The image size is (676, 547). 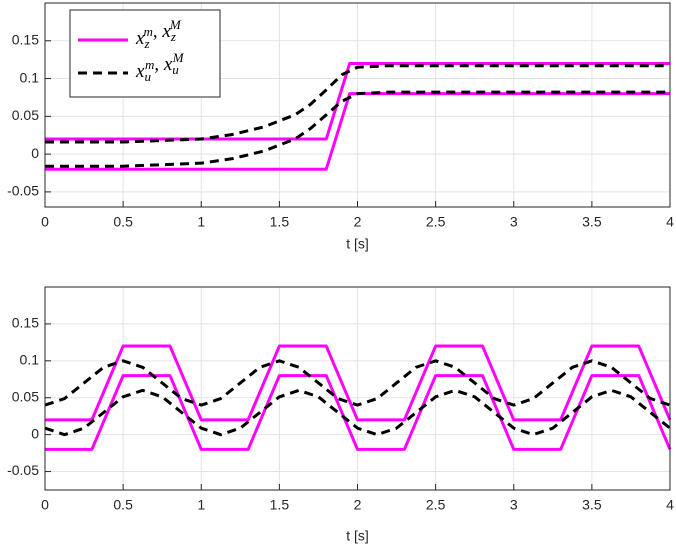 I want to click on legend-box, so click(x=145, y=53).